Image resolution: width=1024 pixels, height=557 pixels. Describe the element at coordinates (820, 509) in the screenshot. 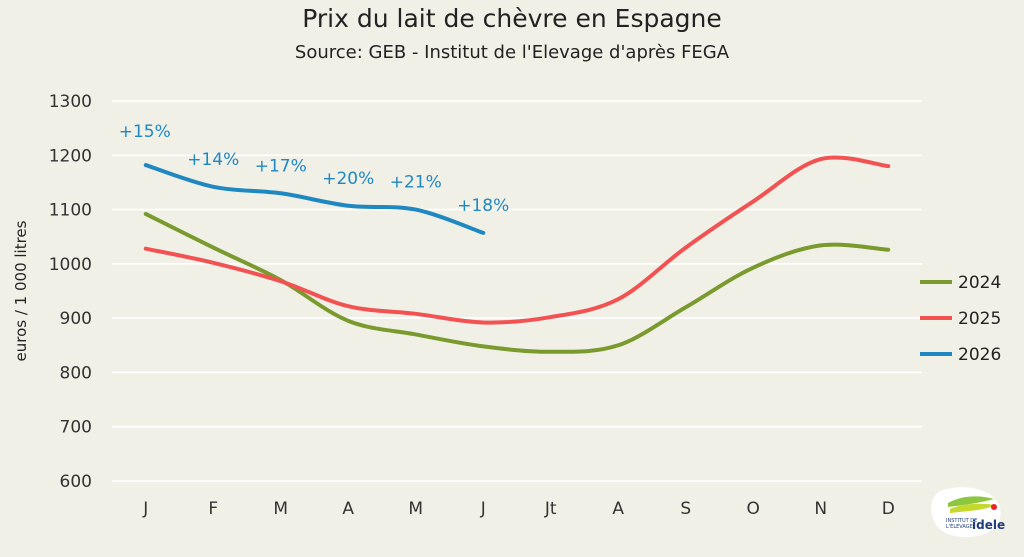

I see `x-tick-label: N` at that location.